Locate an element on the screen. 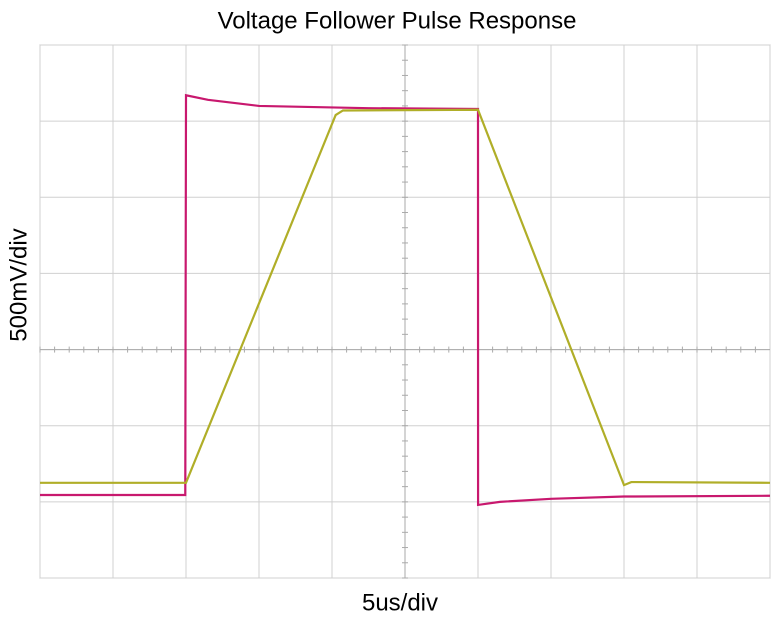 The width and height of the screenshot is (775, 625). x-axis-label: 5us/div is located at coordinates (400, 602).